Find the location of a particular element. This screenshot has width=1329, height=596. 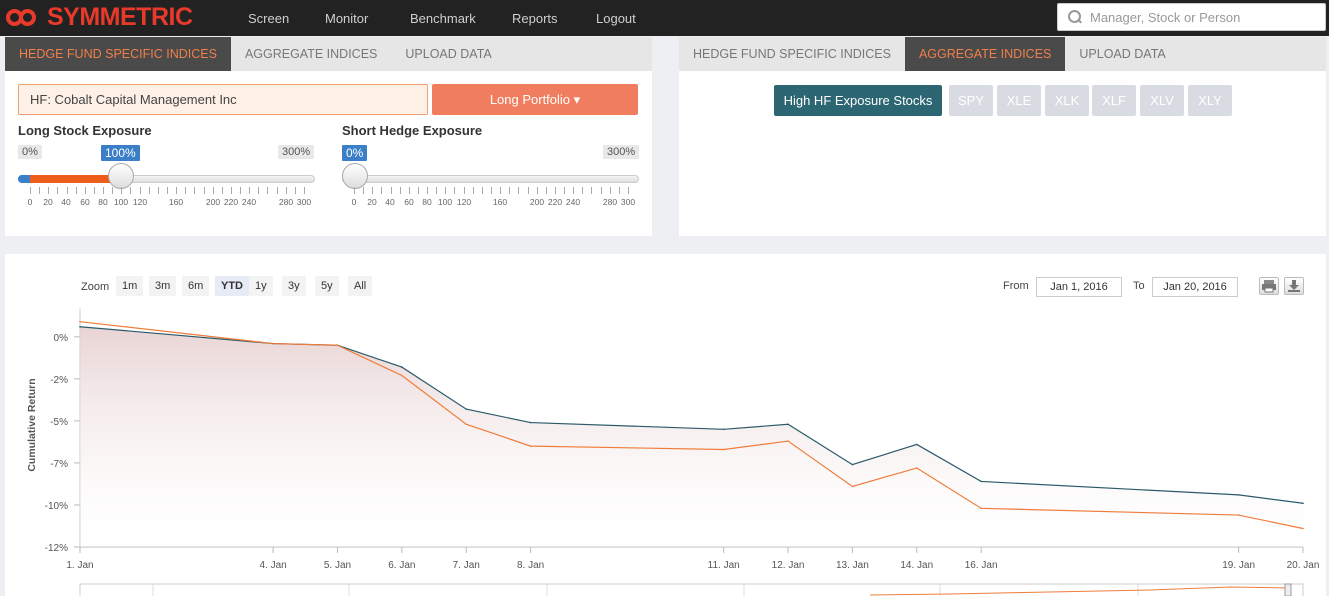

y-tick-label: -2% is located at coordinates (59, 380).